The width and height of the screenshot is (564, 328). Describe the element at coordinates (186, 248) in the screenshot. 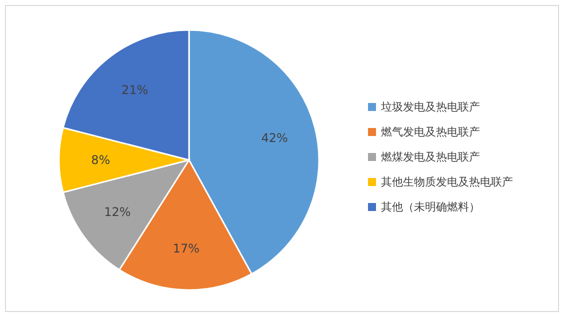

I see `data-label: 17%` at that location.